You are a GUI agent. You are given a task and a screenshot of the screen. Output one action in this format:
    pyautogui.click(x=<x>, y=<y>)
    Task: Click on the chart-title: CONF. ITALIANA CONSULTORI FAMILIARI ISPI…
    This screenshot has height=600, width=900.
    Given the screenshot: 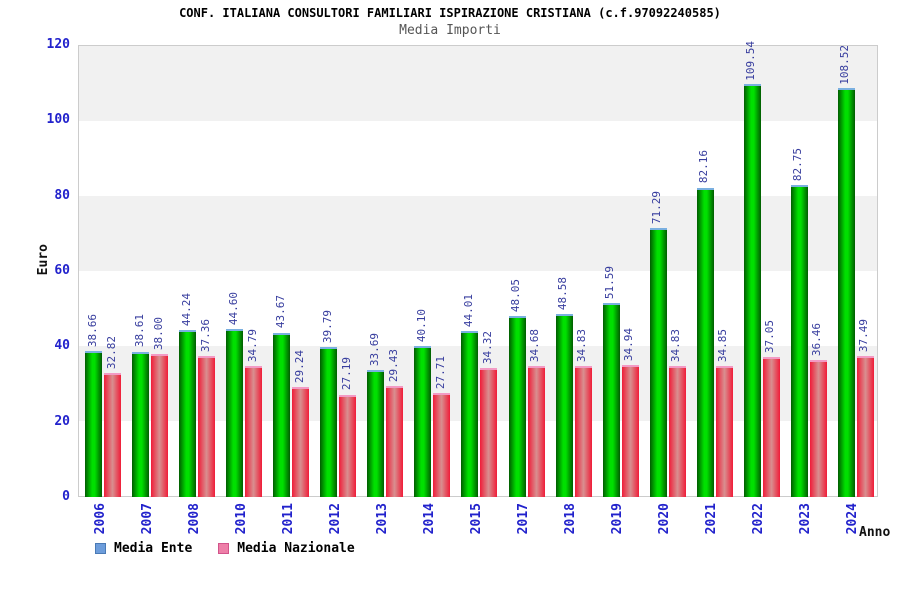 What is the action you would take?
    pyautogui.click(x=450, y=13)
    